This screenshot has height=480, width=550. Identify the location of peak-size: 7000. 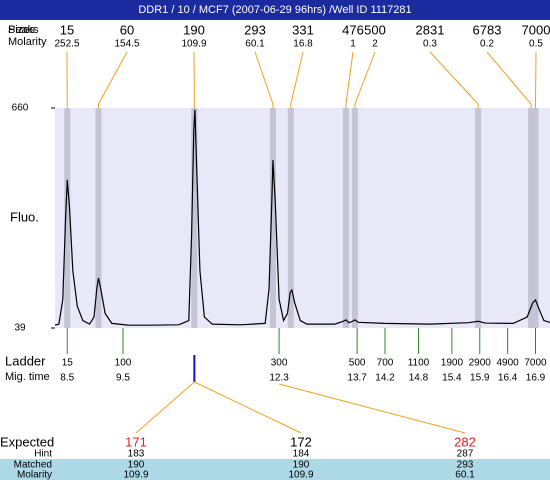
(536, 29).